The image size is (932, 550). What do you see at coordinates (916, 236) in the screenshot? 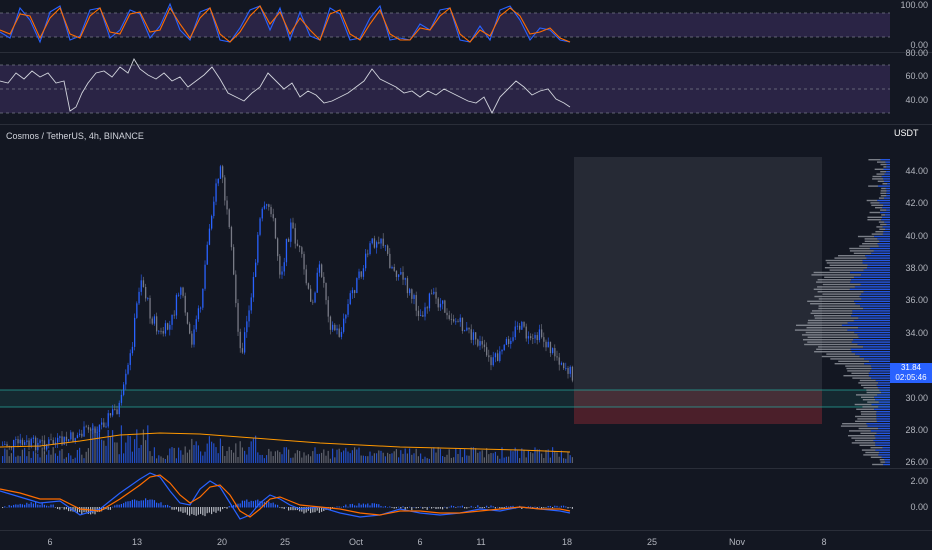
I see `axis-tick: 40.00` at bounding box center [916, 236].